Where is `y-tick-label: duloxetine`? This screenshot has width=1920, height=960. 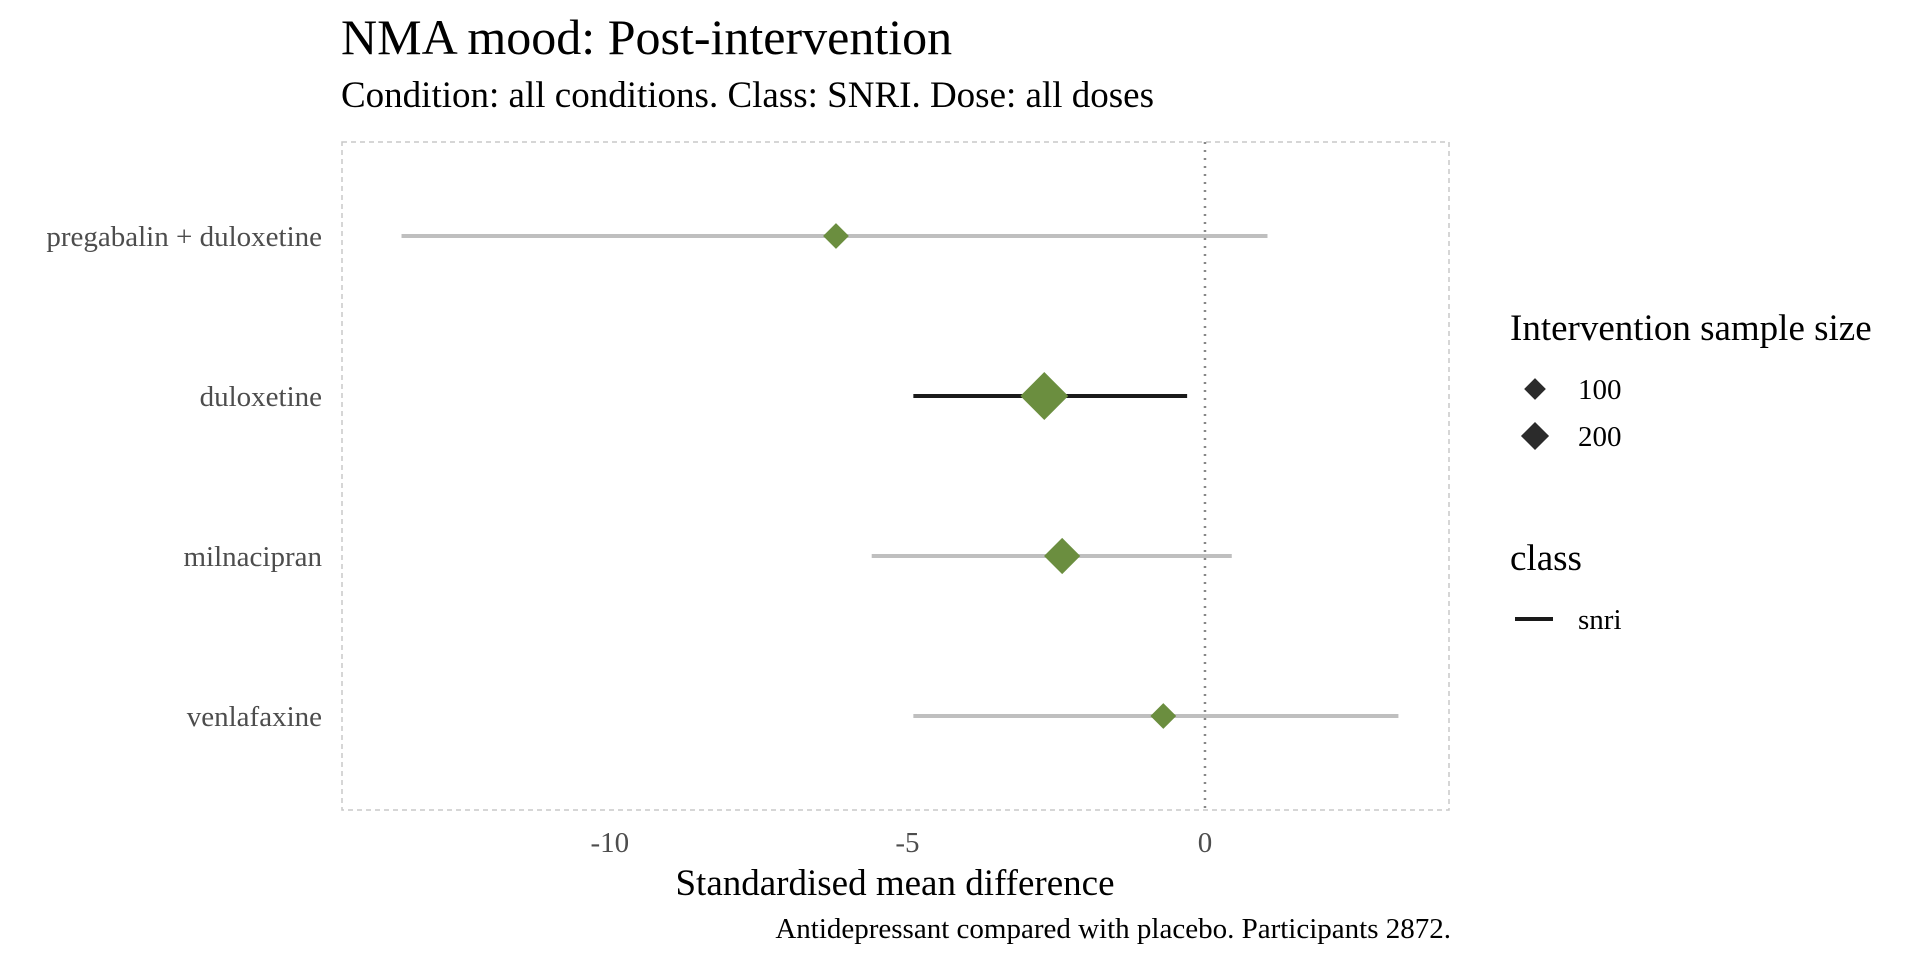
y-tick-label: duloxetine is located at coordinates (261, 397).